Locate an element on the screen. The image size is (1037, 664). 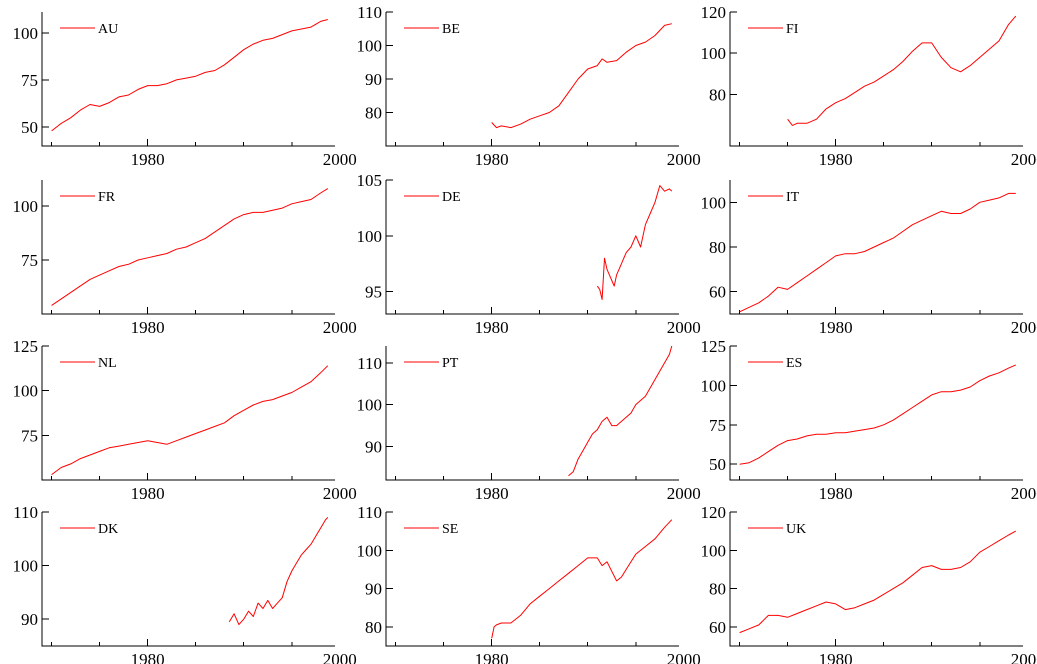
series-line-nl is located at coordinates (190, 420).